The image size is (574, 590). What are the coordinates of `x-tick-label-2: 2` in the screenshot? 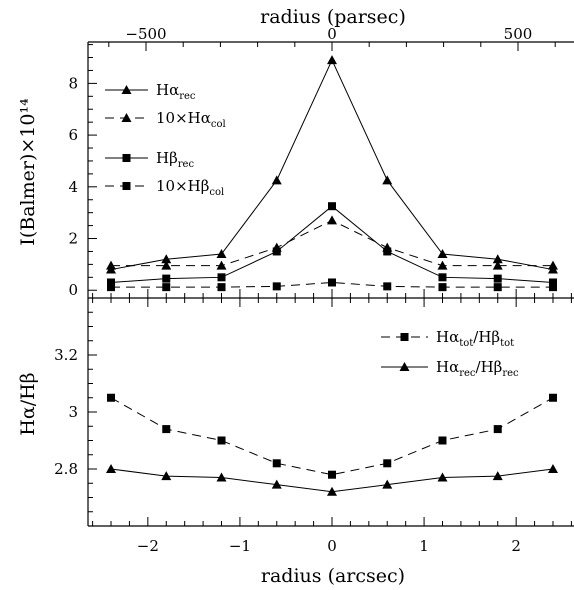 It's located at (516, 546).